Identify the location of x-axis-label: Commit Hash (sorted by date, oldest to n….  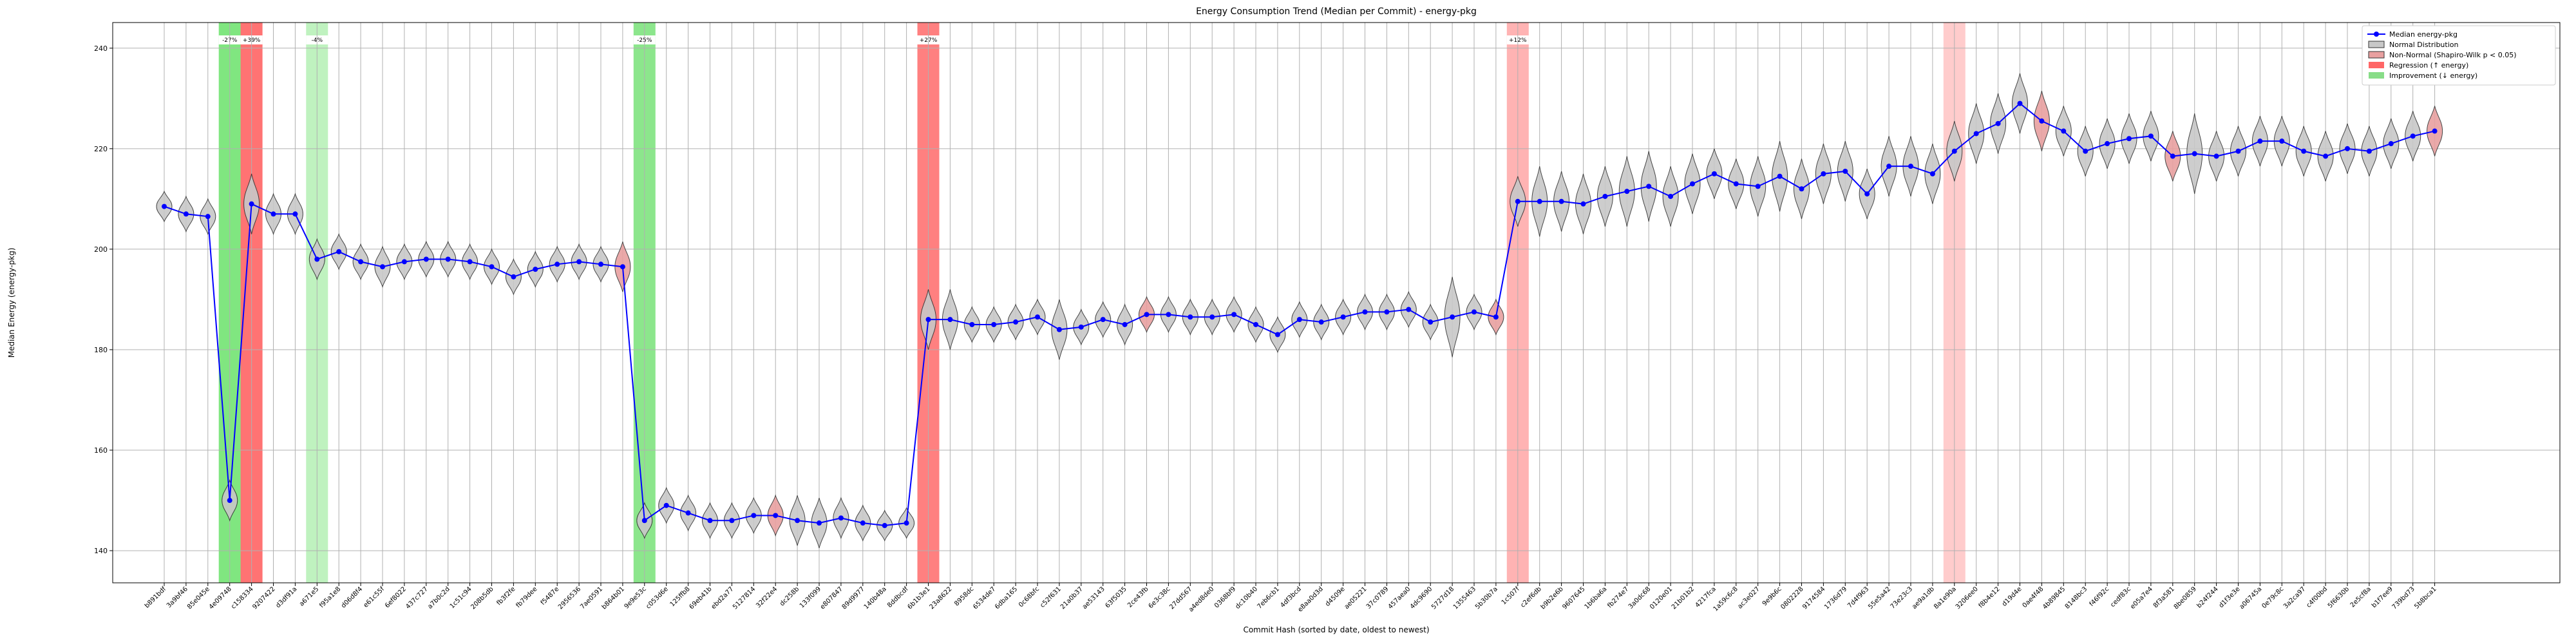
(1336, 629).